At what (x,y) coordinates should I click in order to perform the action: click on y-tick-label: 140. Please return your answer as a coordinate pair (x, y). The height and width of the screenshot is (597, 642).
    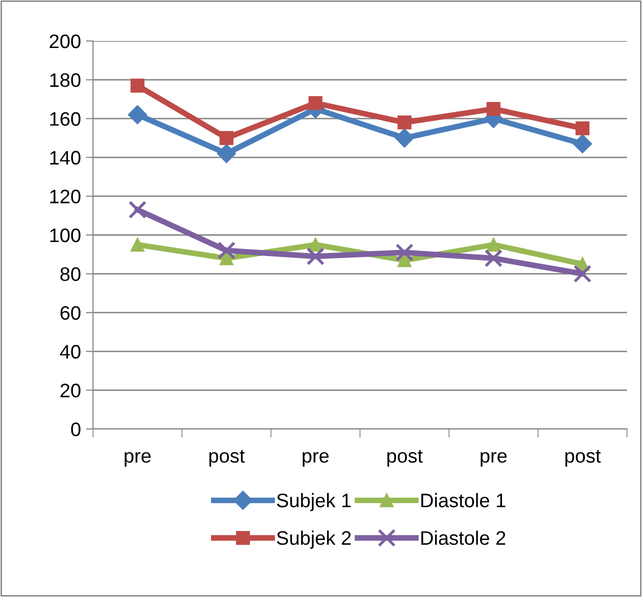
    Looking at the image, I should click on (65, 157).